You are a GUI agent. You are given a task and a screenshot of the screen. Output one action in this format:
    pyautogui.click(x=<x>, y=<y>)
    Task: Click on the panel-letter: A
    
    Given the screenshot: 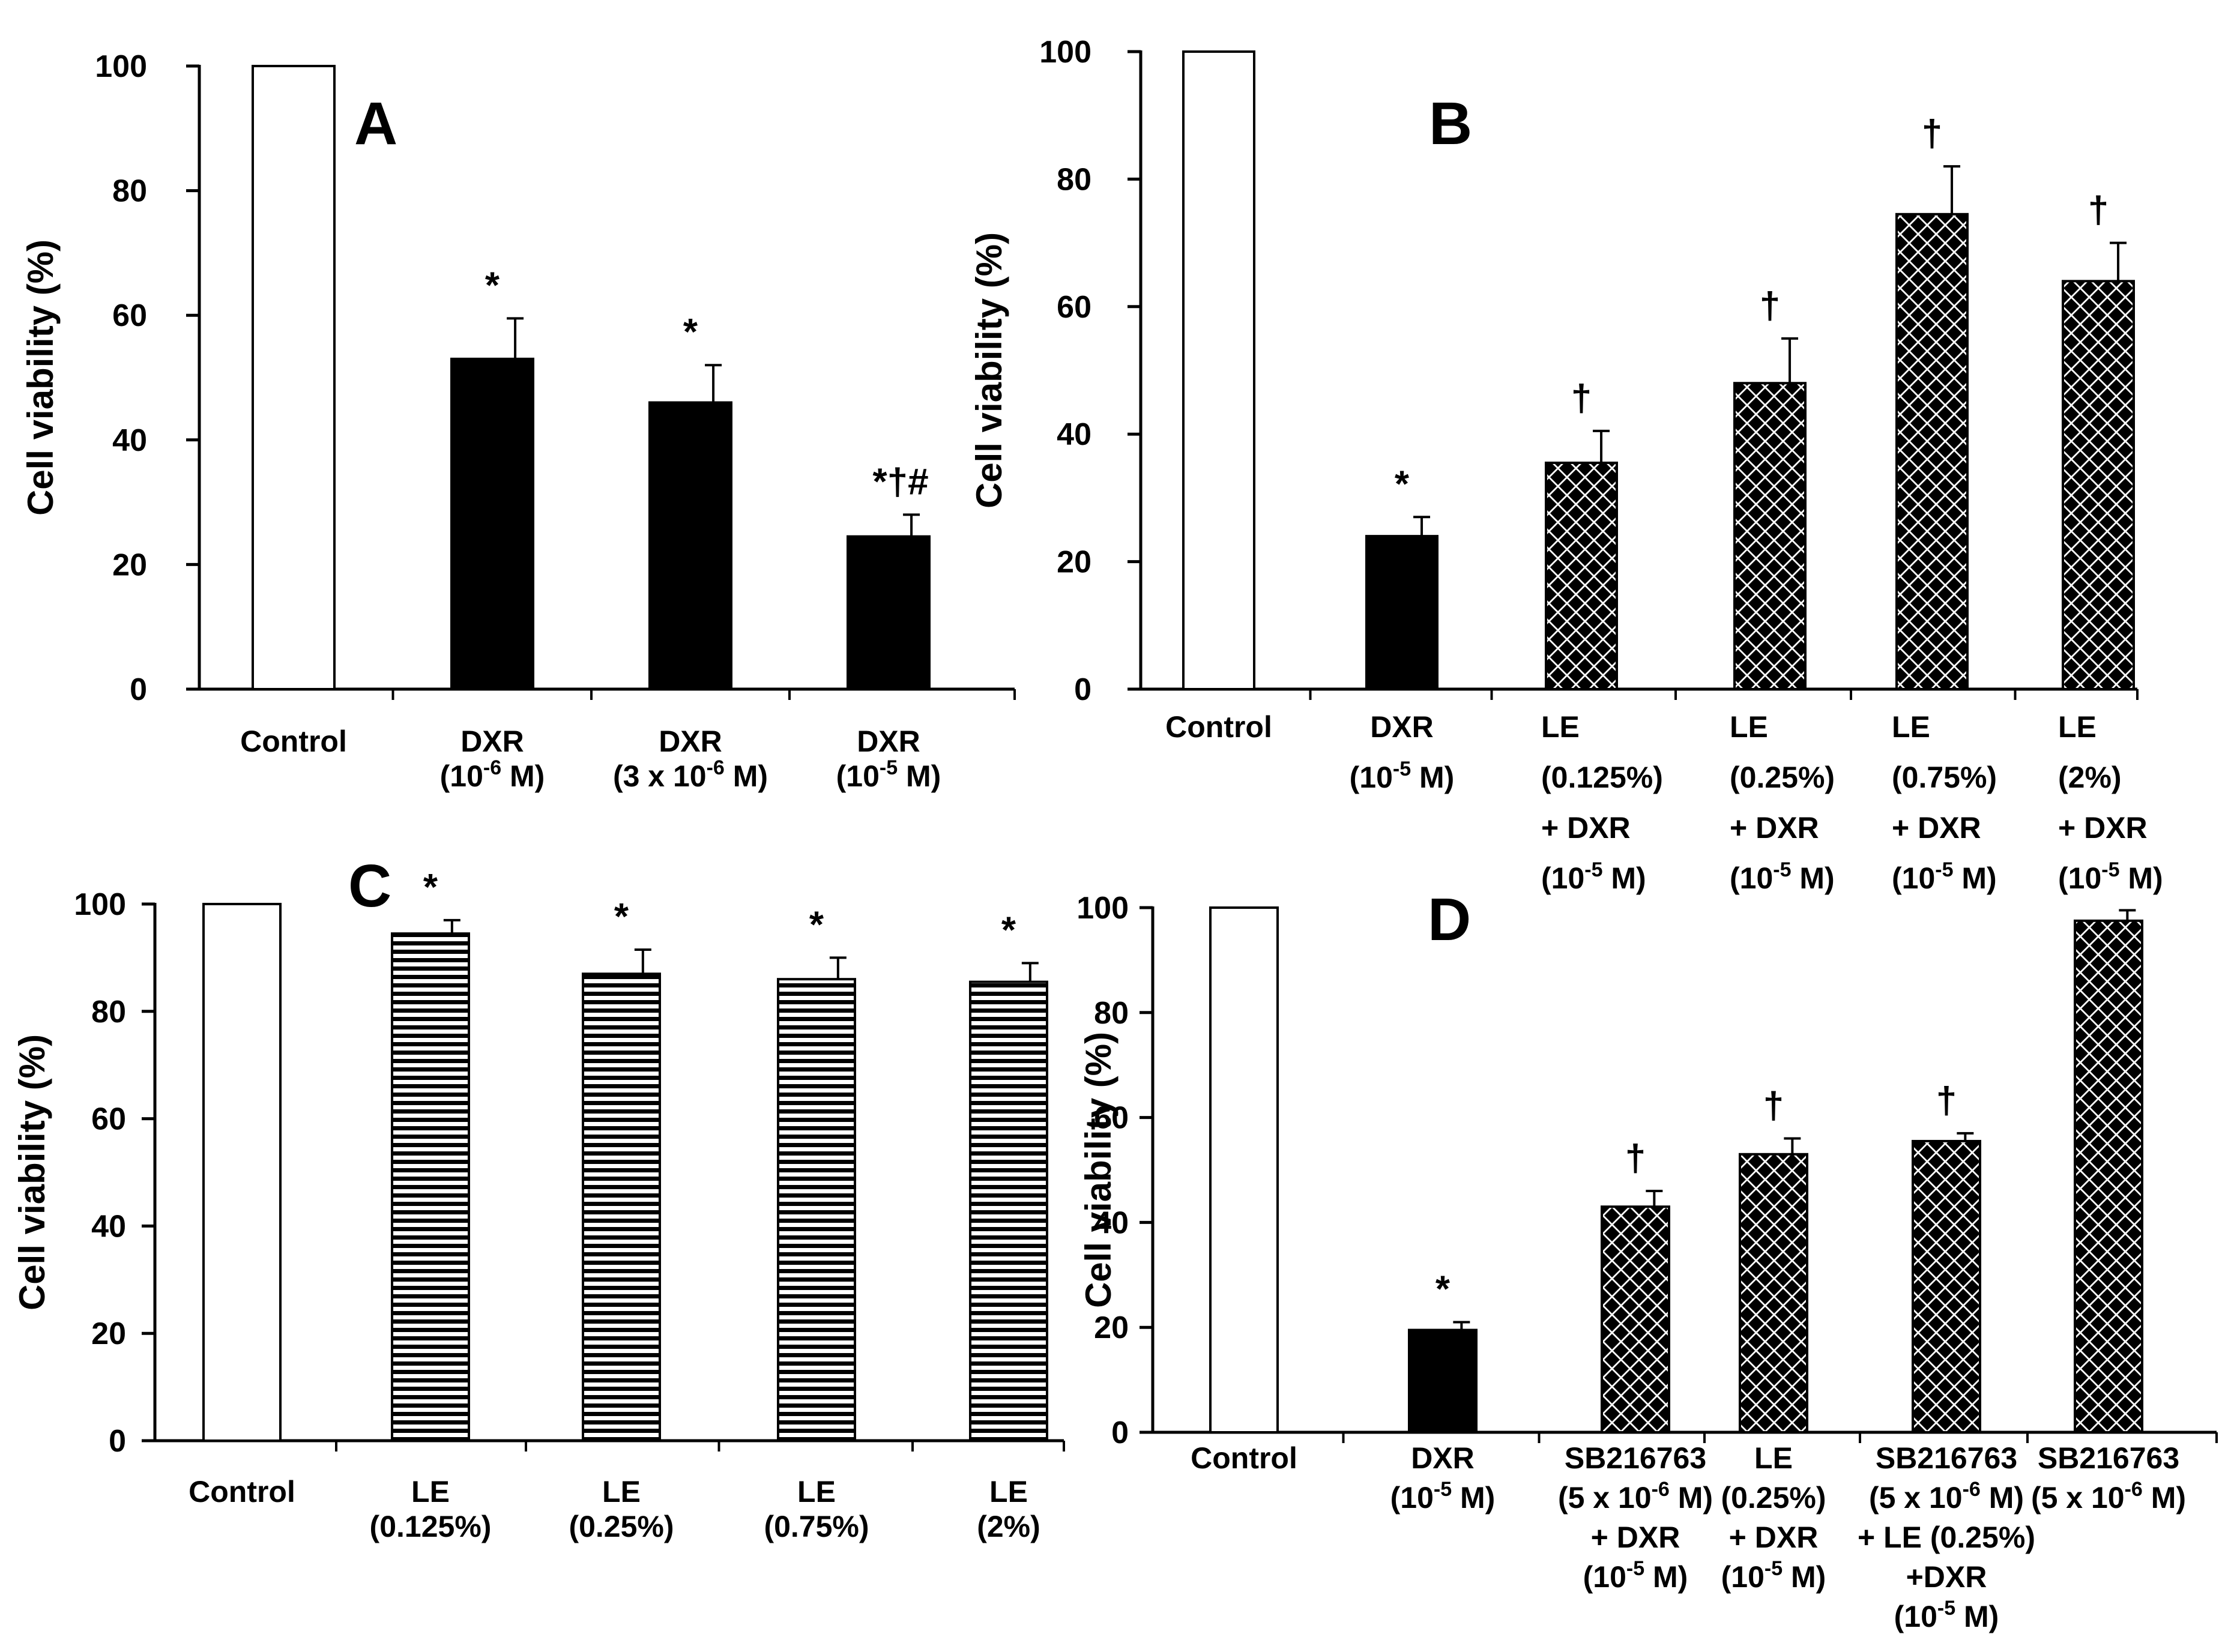 What is the action you would take?
    pyautogui.click(x=376, y=123)
    